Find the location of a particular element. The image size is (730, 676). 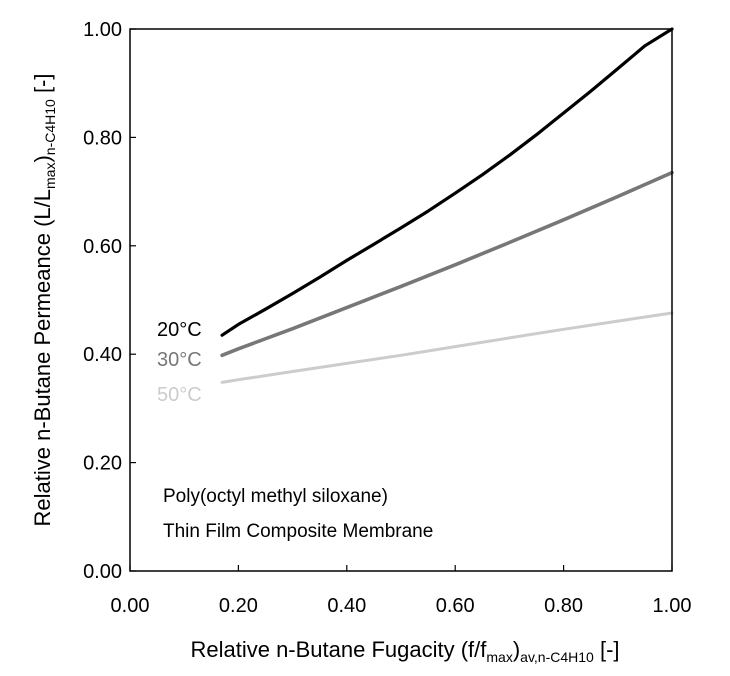

x-tick-label: 1.00 is located at coordinates (672, 606).